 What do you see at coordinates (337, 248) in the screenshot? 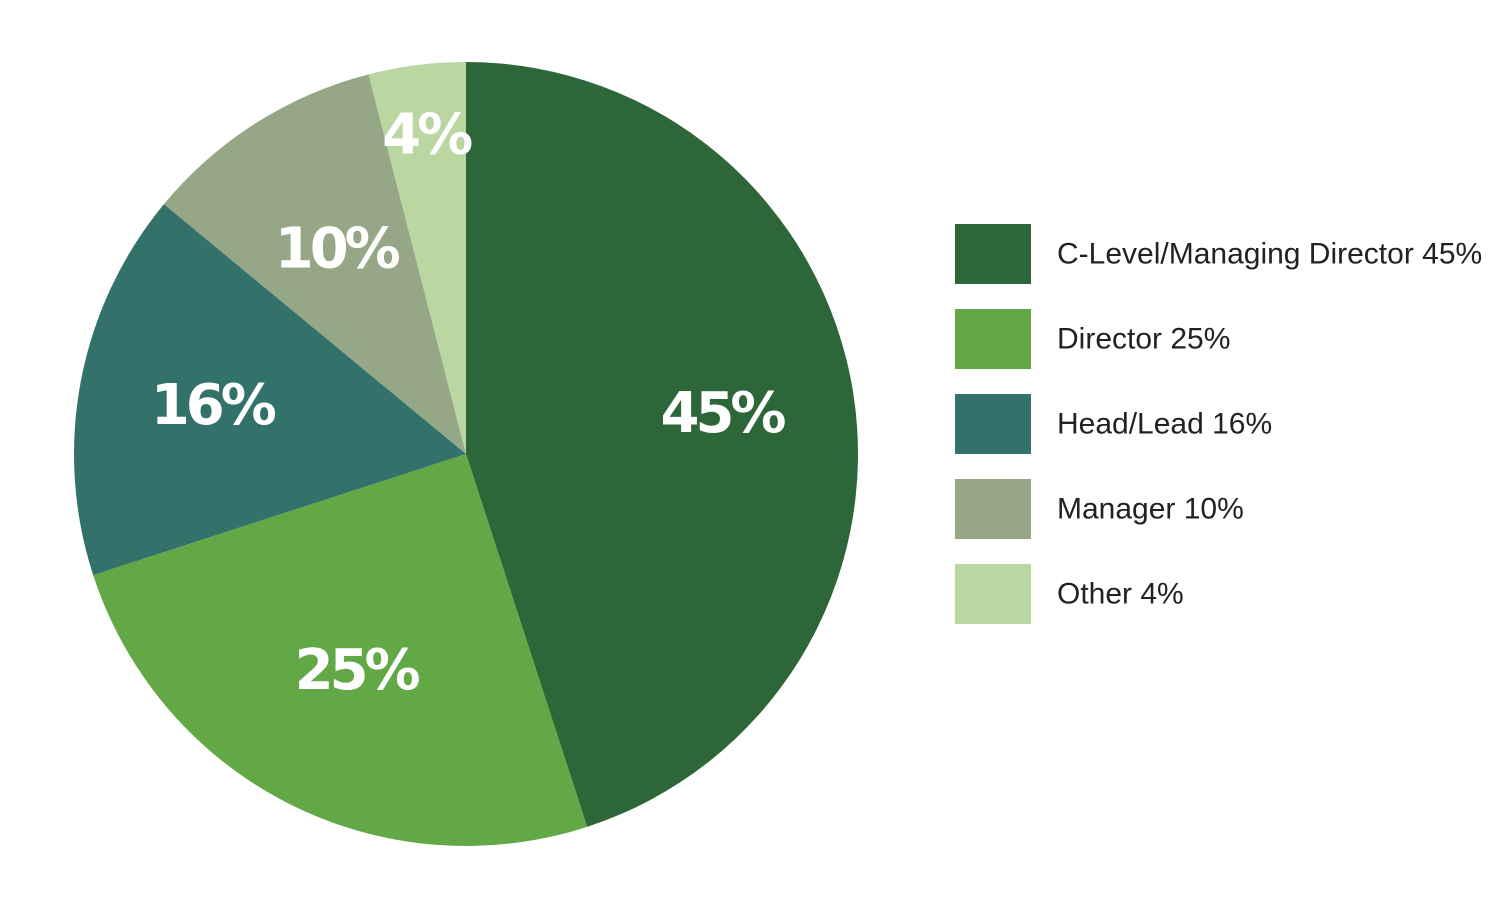
I see `slice-value-label: 10%` at bounding box center [337, 248].